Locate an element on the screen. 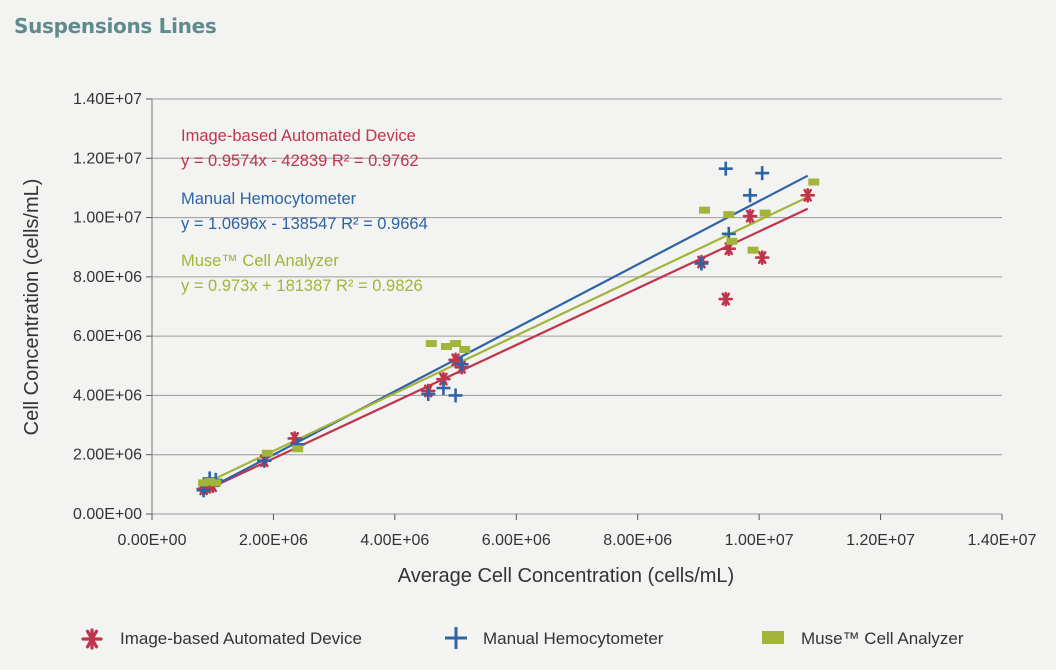  annotation-manual-equation: y = 1.0696x - 138547 R² = 0.9664 is located at coordinates (304, 224).